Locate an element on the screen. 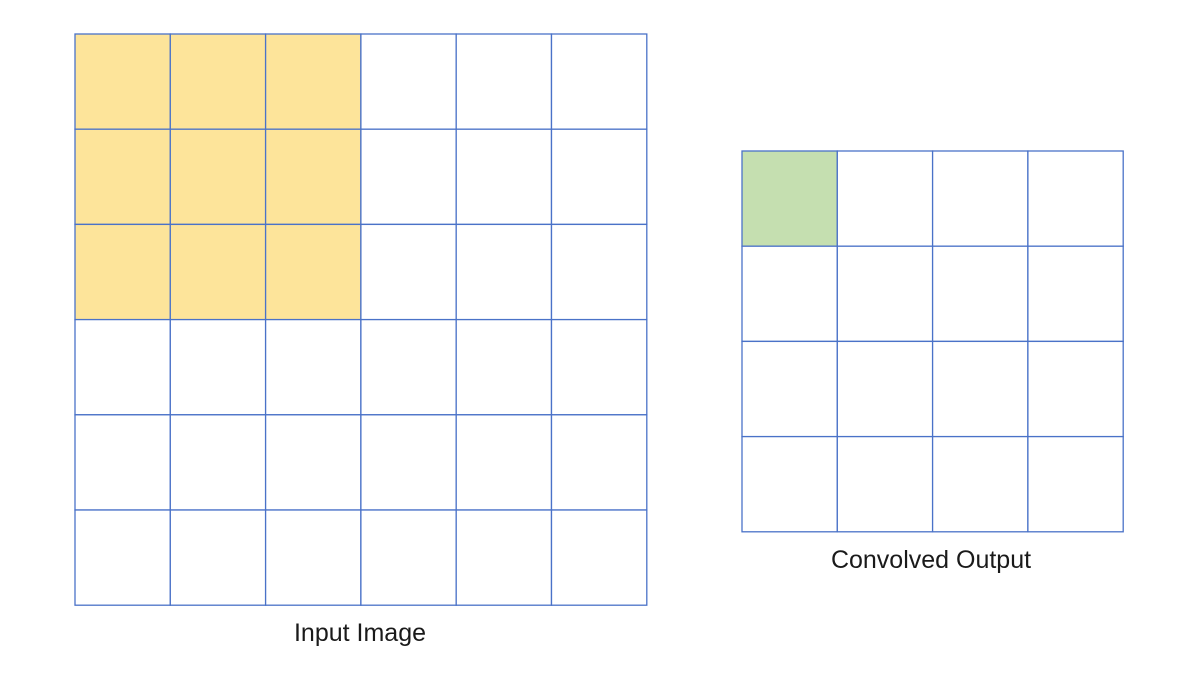 The width and height of the screenshot is (1200, 675). output-highlighted-cell is located at coordinates (789, 198).